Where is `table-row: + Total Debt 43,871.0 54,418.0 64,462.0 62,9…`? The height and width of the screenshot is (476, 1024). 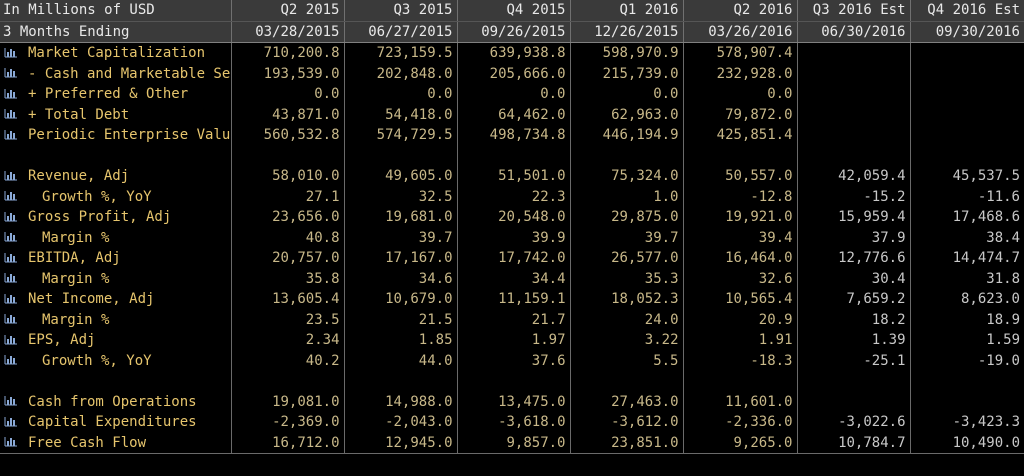 table-row: + Total Debt 43,871.0 54,418.0 64,462.0 62,9… is located at coordinates (512, 115).